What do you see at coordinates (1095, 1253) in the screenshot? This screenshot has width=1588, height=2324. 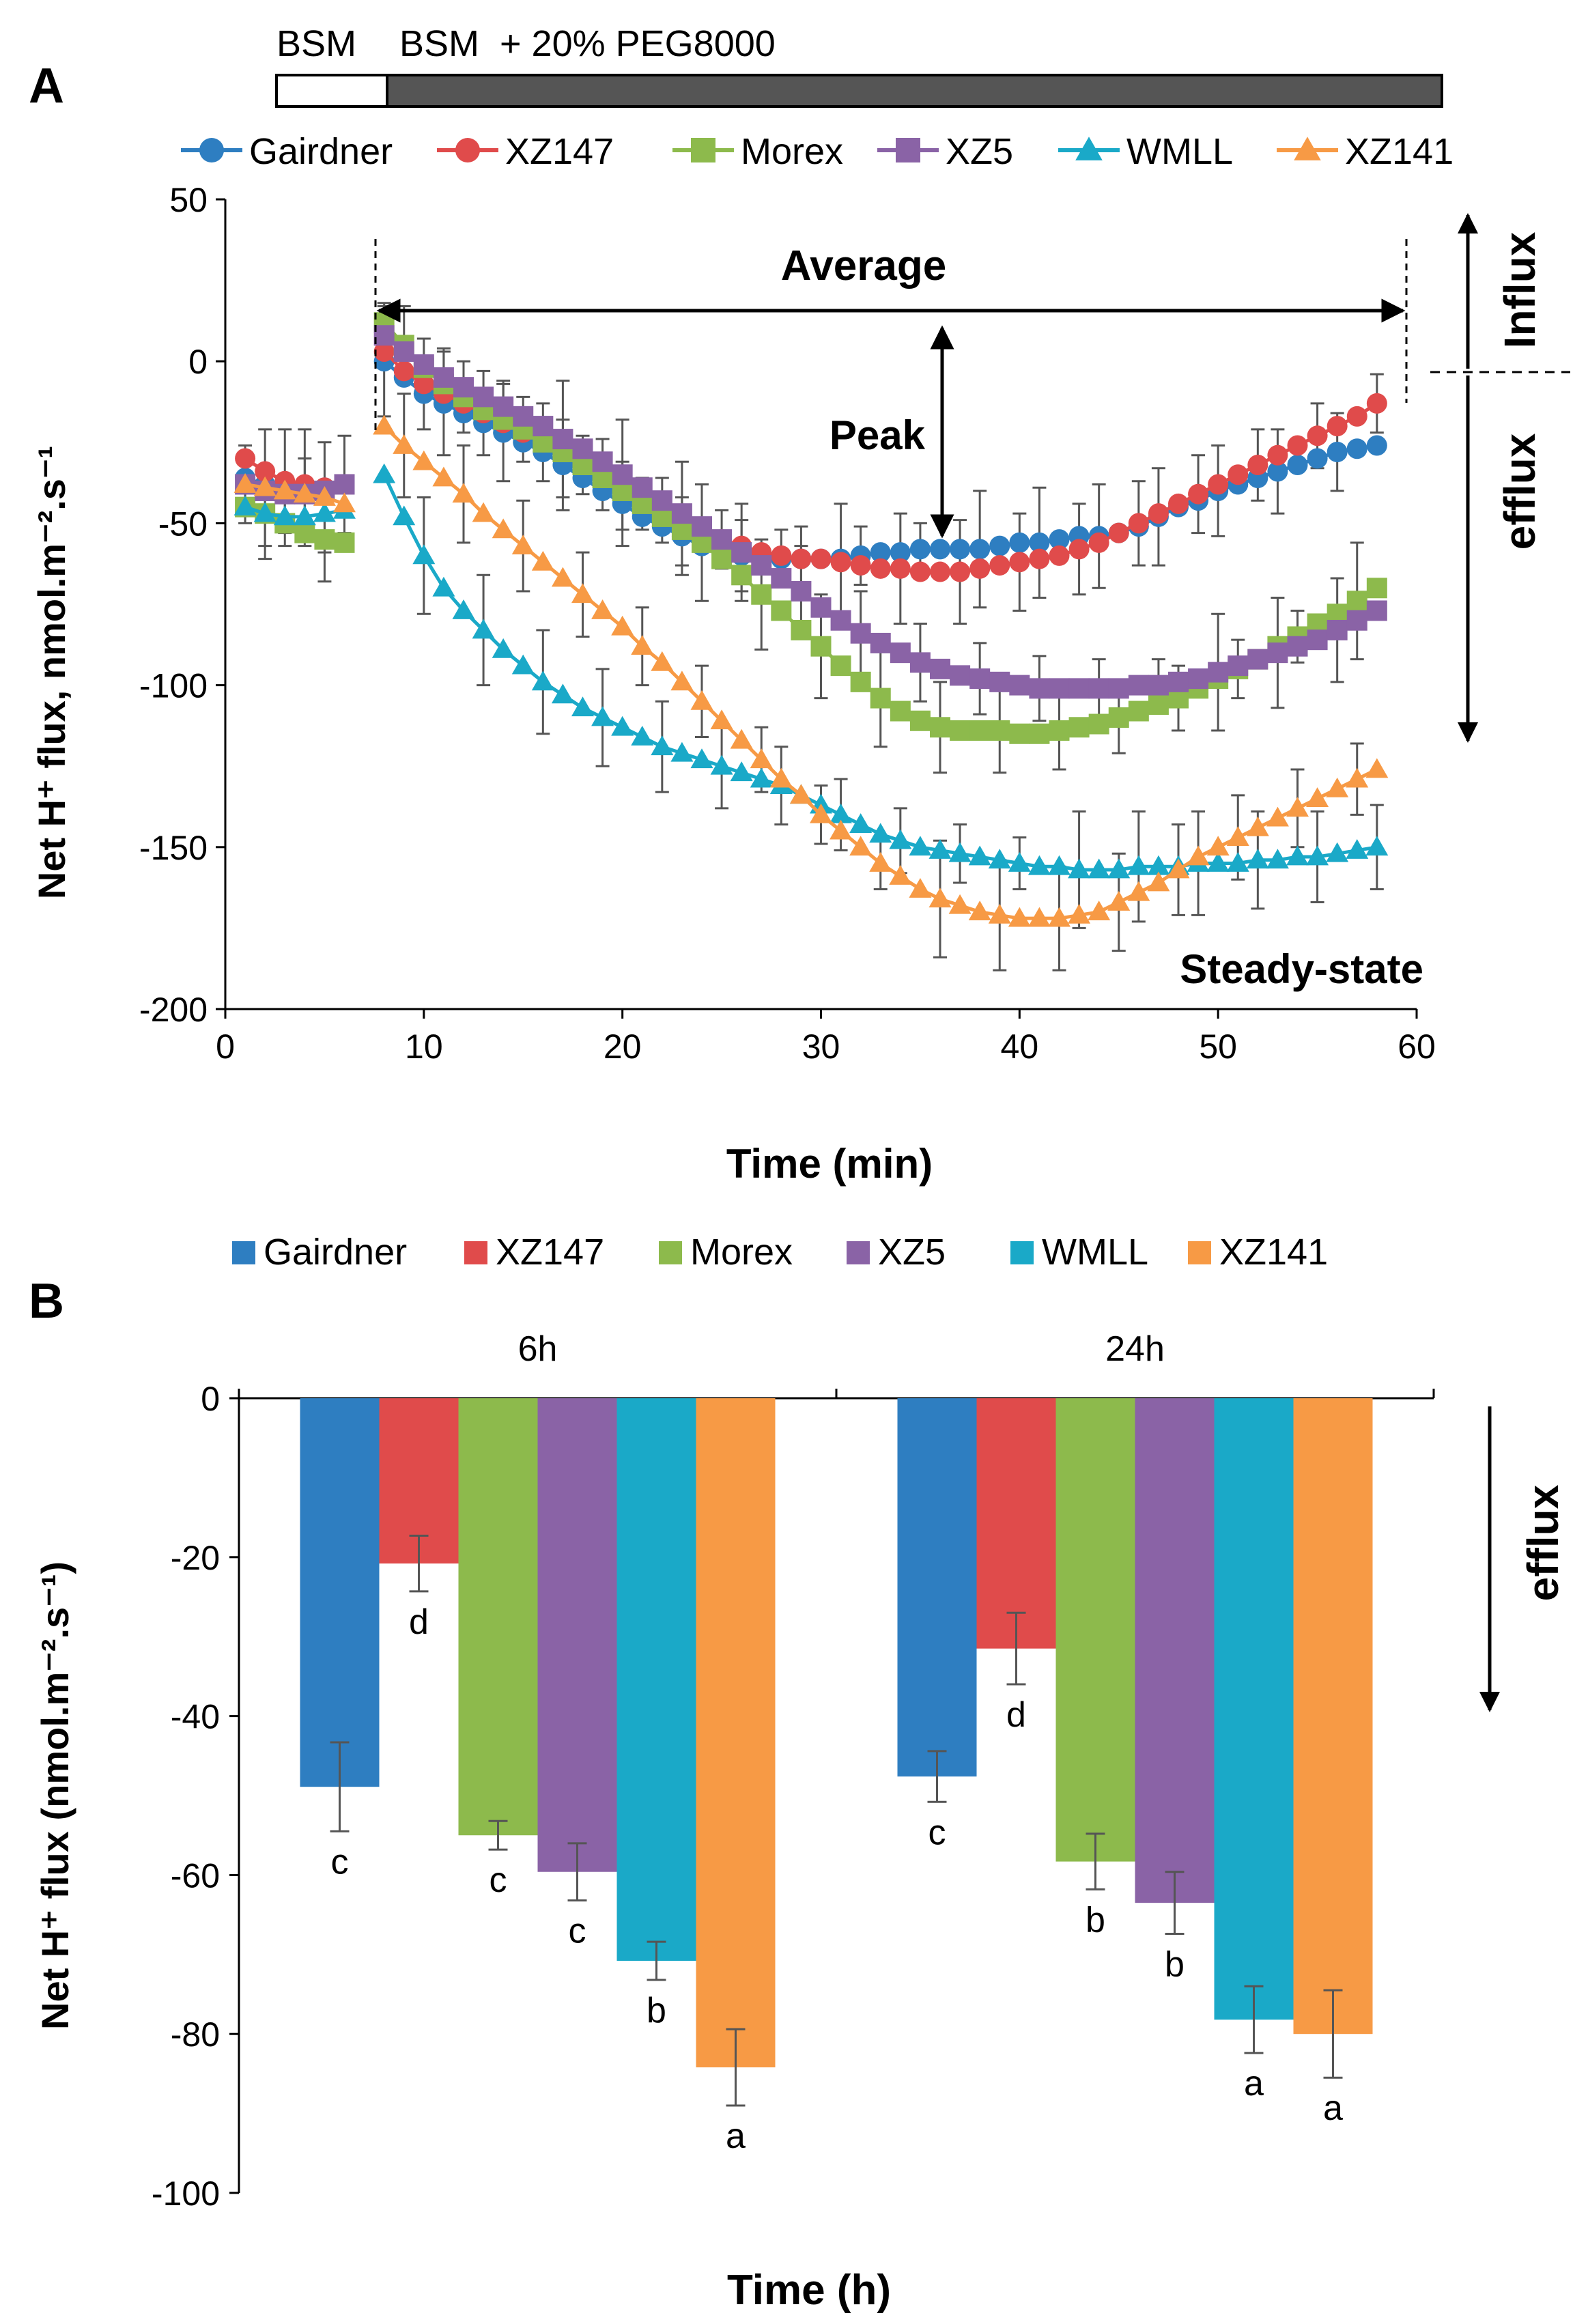 I see `legend-b-label-wmll: WMLL` at bounding box center [1095, 1253].